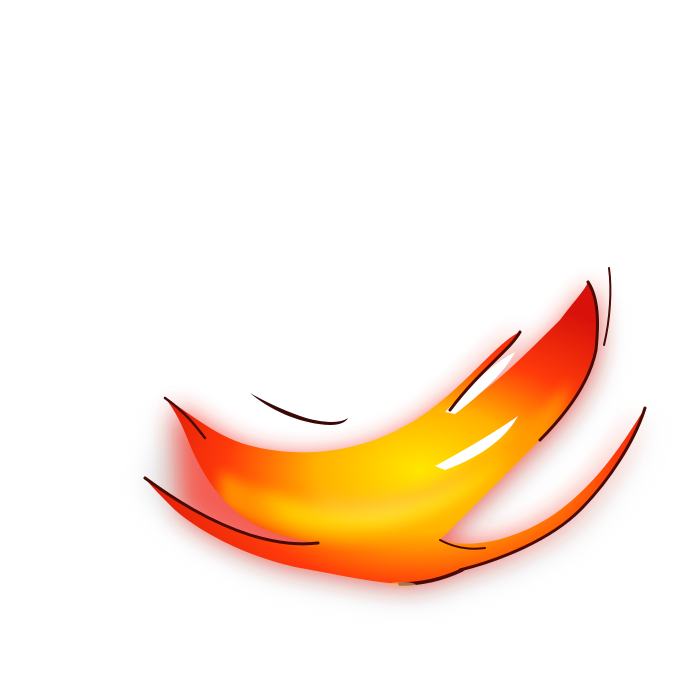  Describe the element at coordinates (395, 461) in the screenshot. I see `flame-core` at that location.